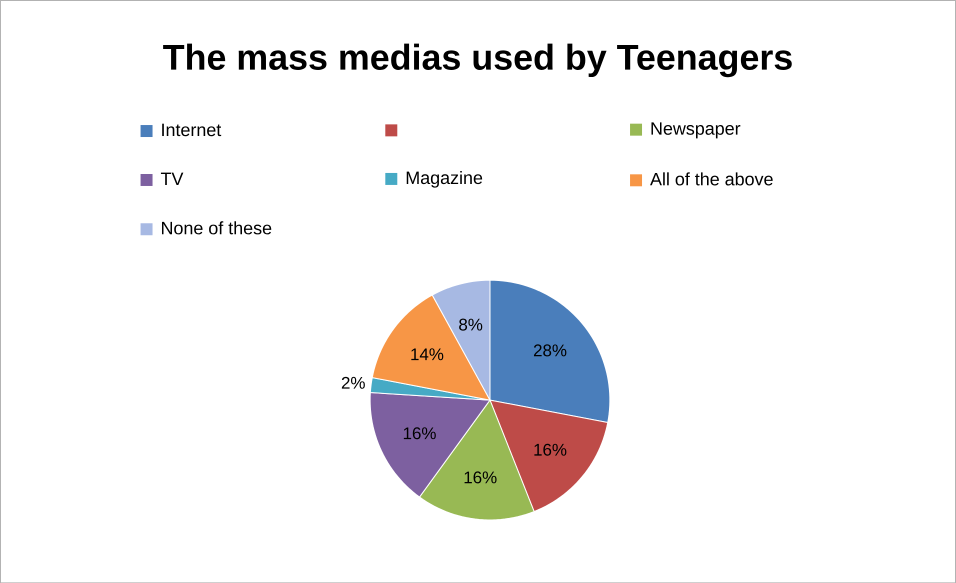 This screenshot has height=583, width=956. What do you see at coordinates (477, 60) in the screenshot?
I see `chart-title: The mass medias used by Teenagers` at bounding box center [477, 60].